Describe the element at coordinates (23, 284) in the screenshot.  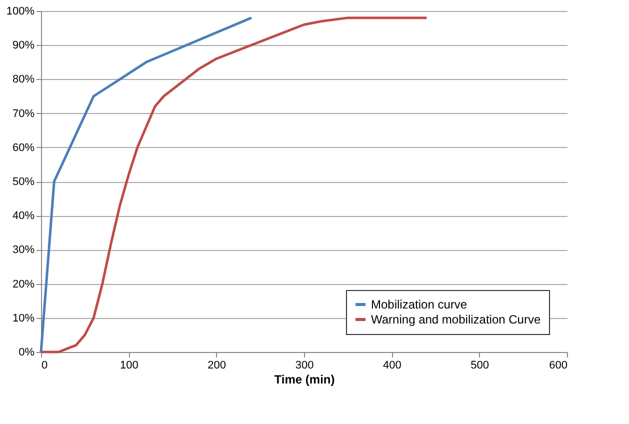
I see `y-tick-label: 20%` at that location.